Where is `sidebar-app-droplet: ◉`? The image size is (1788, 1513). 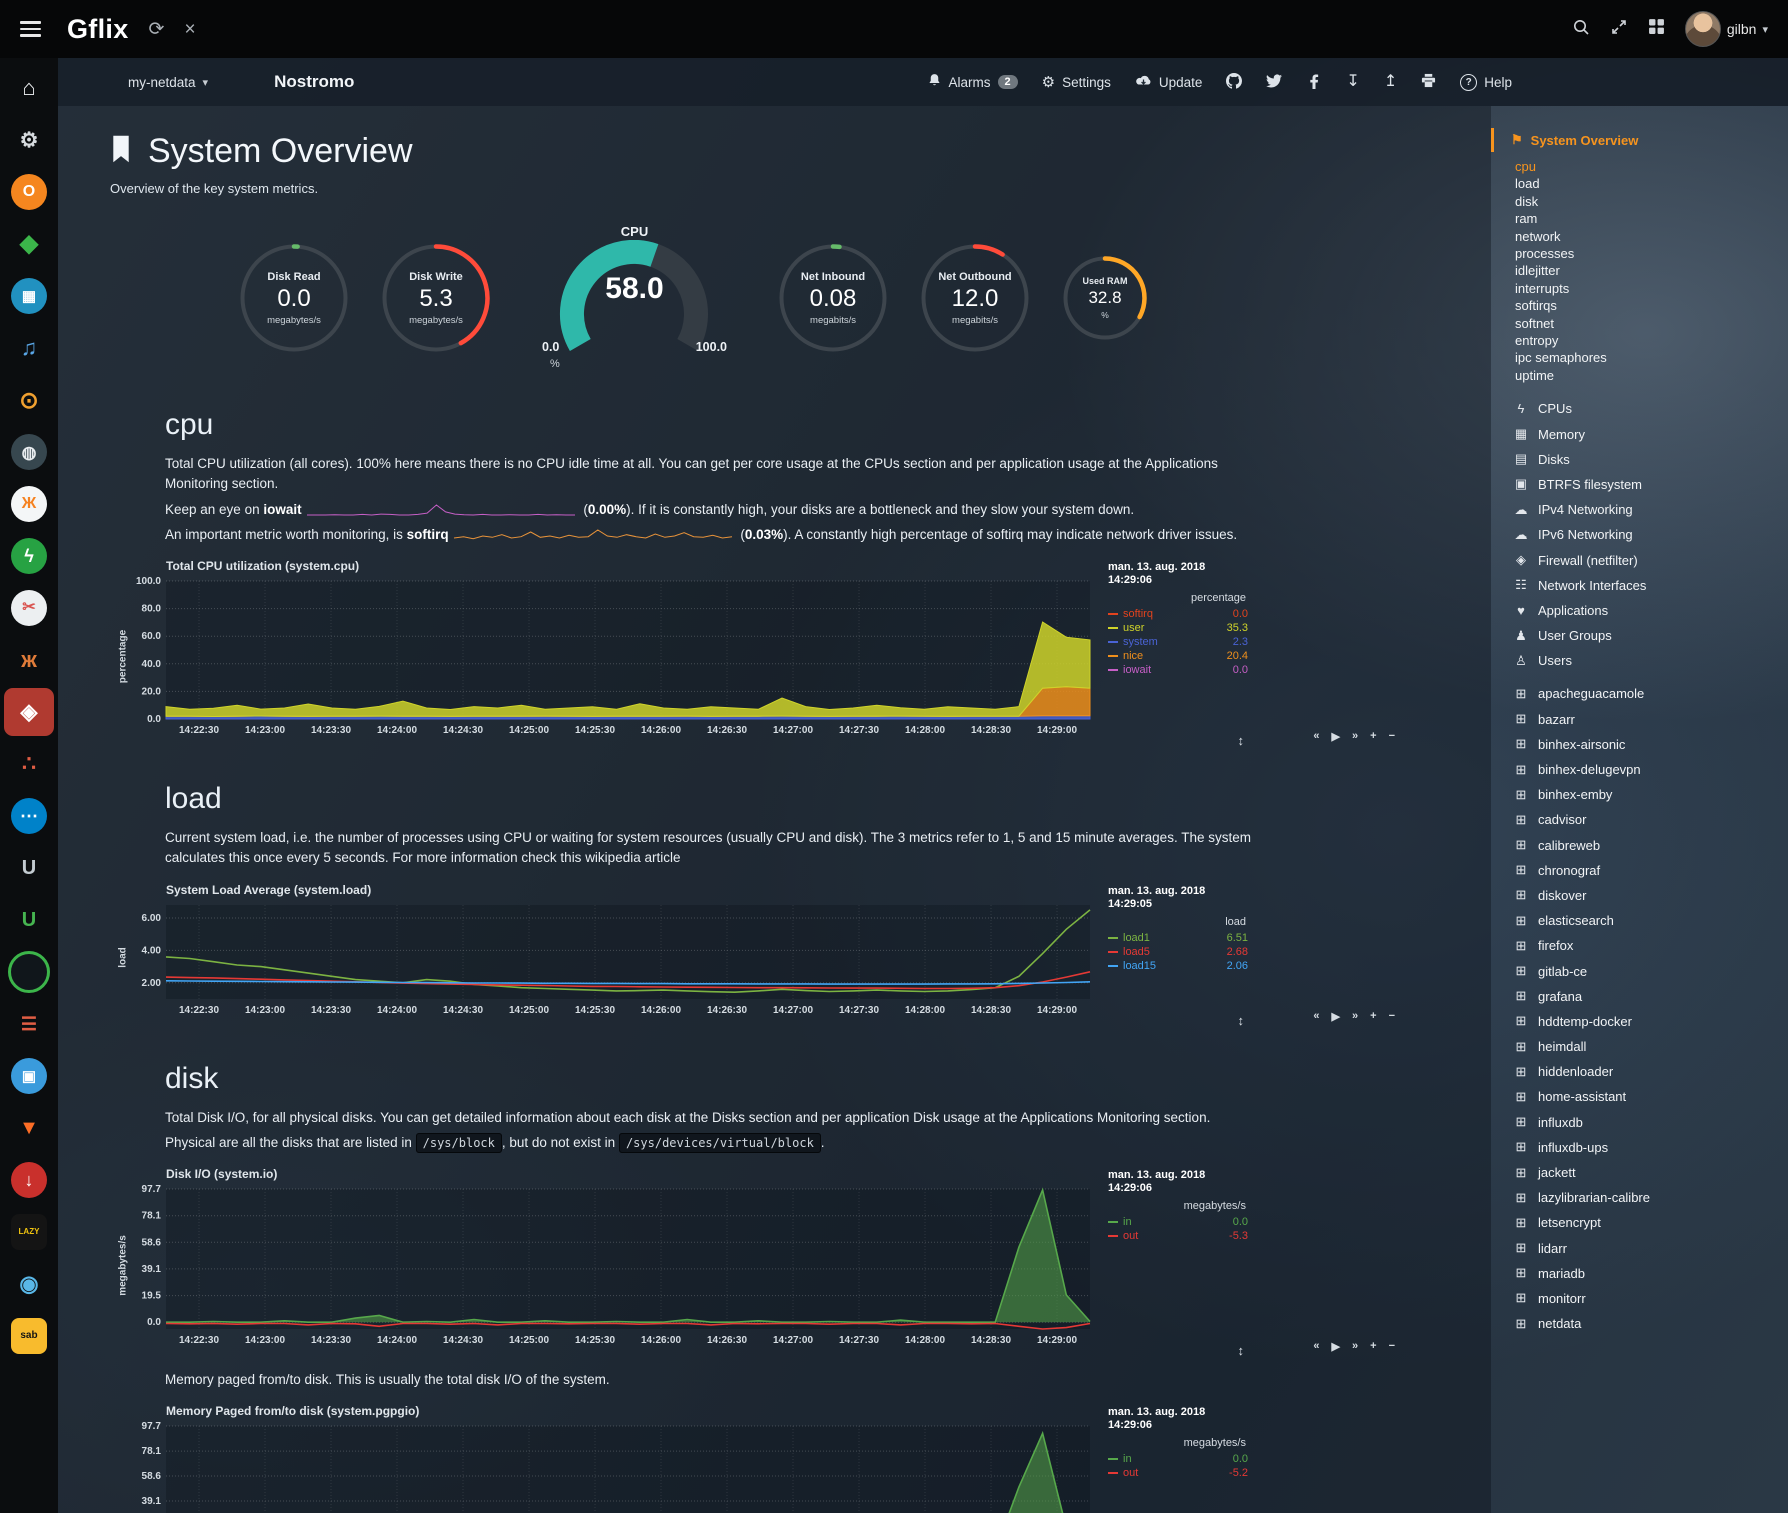
sidebar-app-droplet: ◉ is located at coordinates (29, 1284).